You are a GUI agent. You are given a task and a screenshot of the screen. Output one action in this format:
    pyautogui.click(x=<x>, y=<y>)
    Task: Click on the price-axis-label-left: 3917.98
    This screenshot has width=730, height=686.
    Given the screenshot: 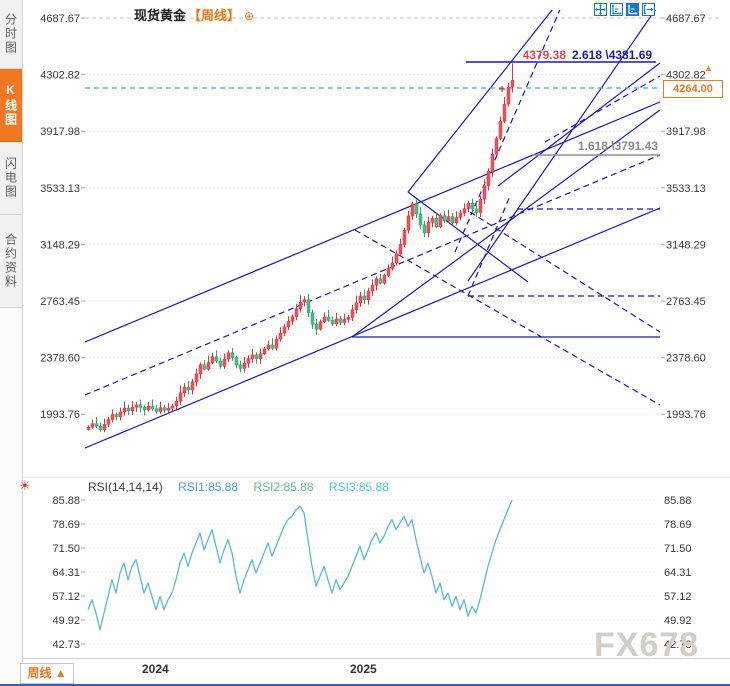 What is the action you would take?
    pyautogui.click(x=60, y=132)
    